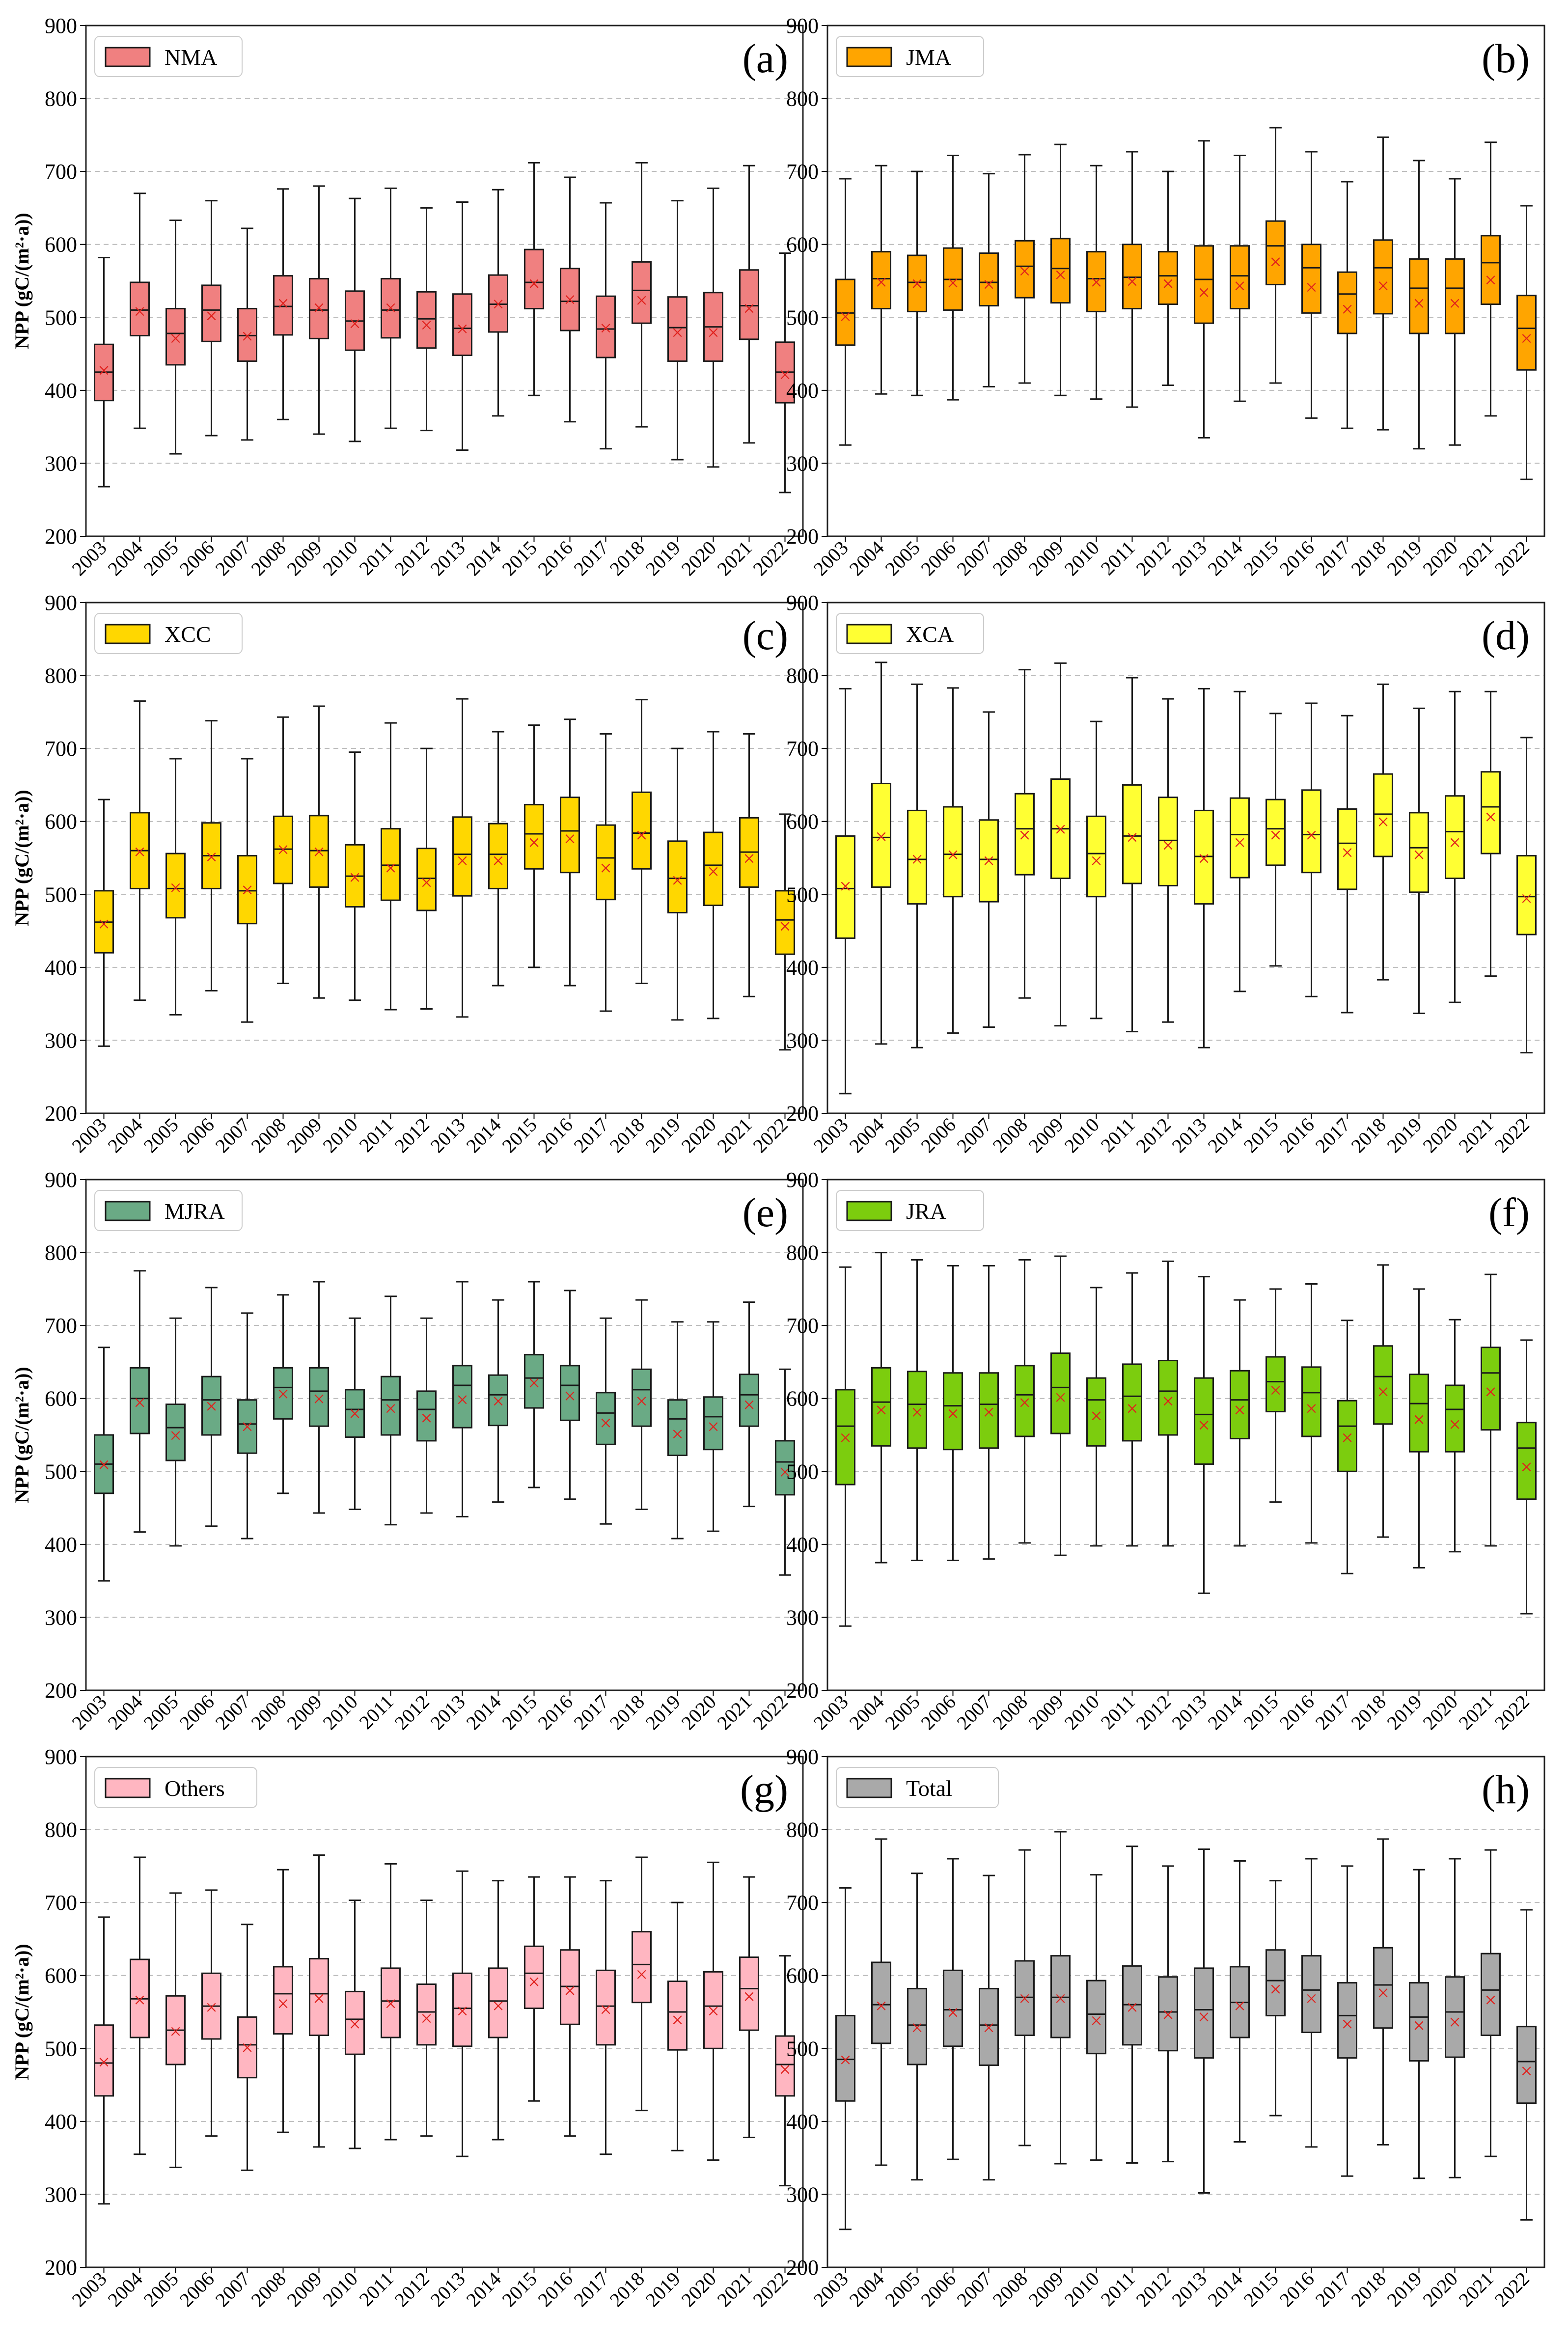 This screenshot has width=1568, height=2340. I want to click on x-tick-label: 2005, so click(902, 558).